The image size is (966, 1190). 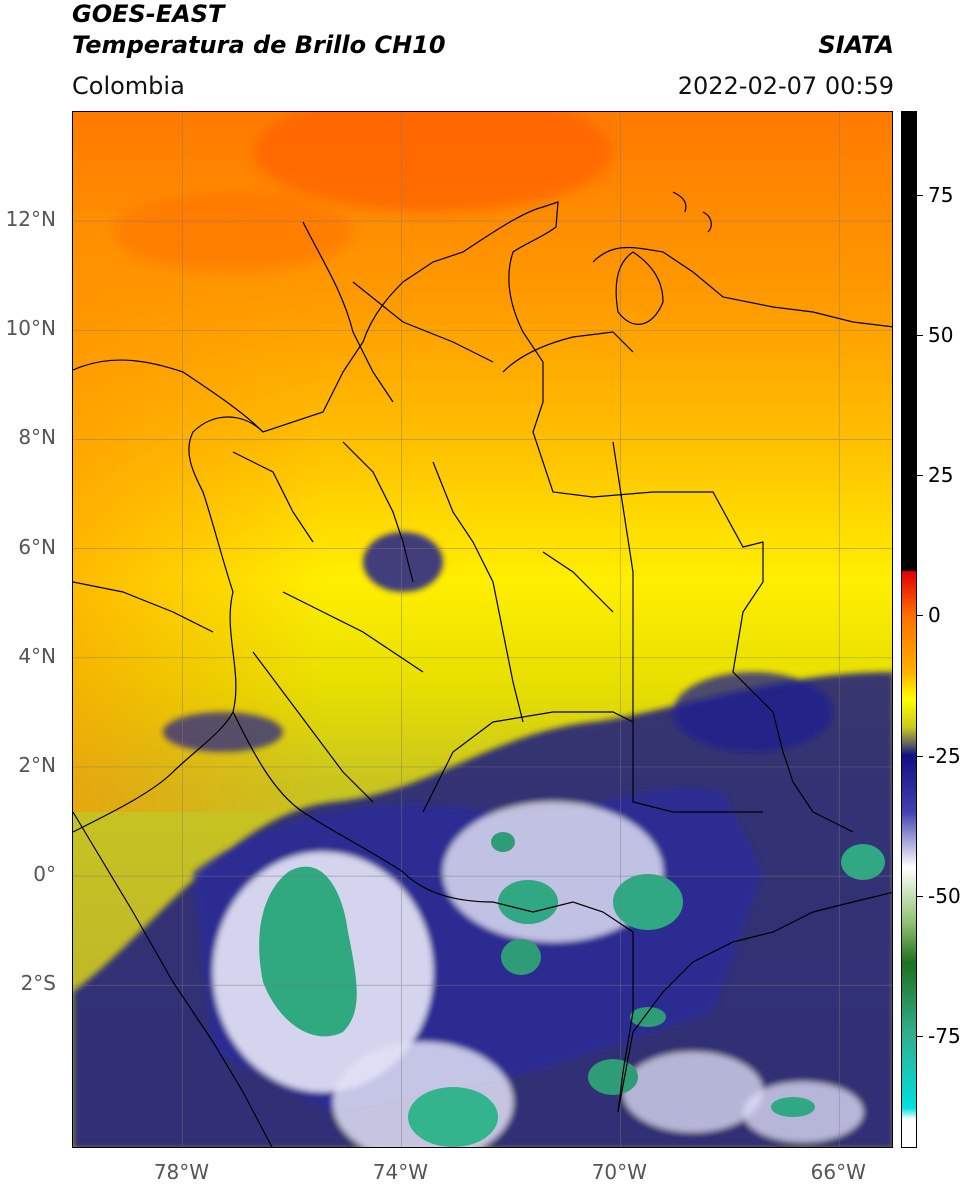 What do you see at coordinates (37, 764) in the screenshot?
I see `lat-tick-label: 2°N` at bounding box center [37, 764].